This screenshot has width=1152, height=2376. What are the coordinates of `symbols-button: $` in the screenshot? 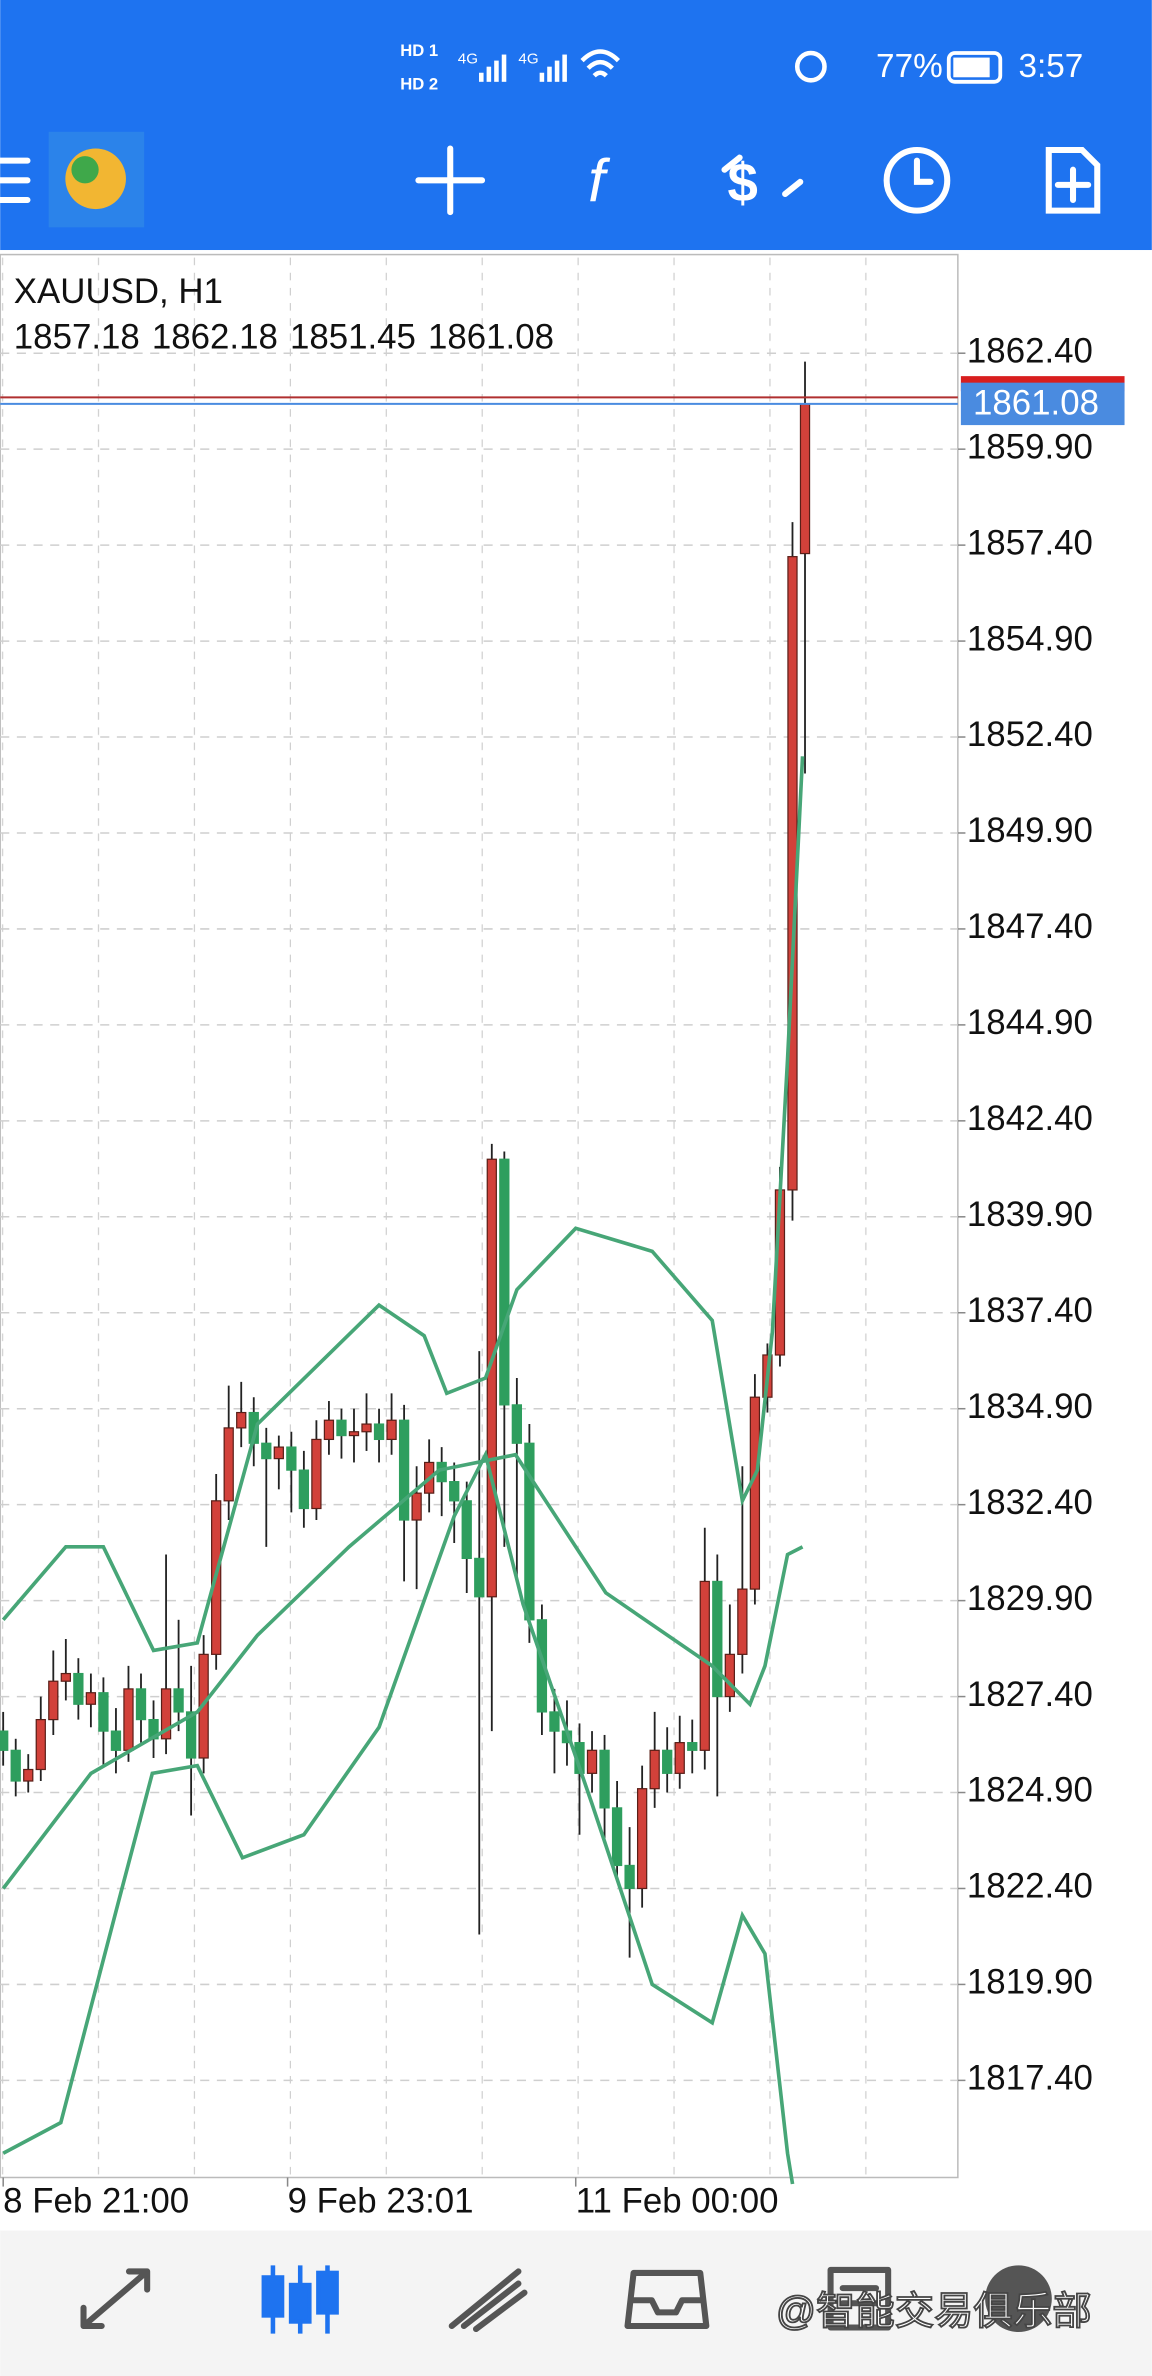 It's located at (762, 183).